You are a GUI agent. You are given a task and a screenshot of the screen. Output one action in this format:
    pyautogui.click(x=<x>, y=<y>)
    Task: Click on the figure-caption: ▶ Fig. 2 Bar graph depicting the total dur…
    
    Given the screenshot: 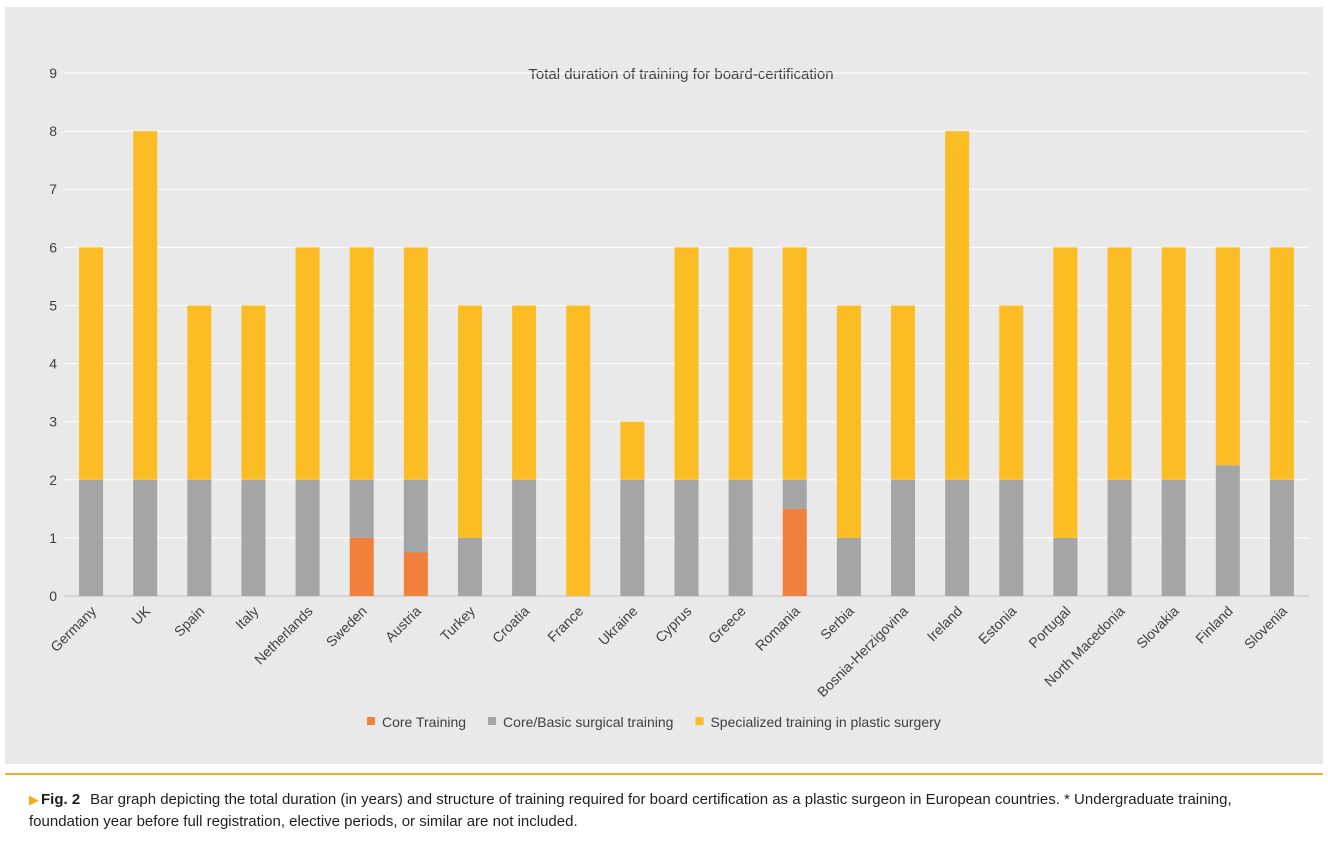 What is the action you would take?
    pyautogui.click(x=664, y=811)
    